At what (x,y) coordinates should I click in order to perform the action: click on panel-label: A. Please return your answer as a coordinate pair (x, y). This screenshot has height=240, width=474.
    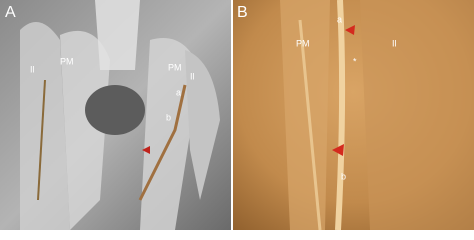
    Looking at the image, I should click on (10, 12).